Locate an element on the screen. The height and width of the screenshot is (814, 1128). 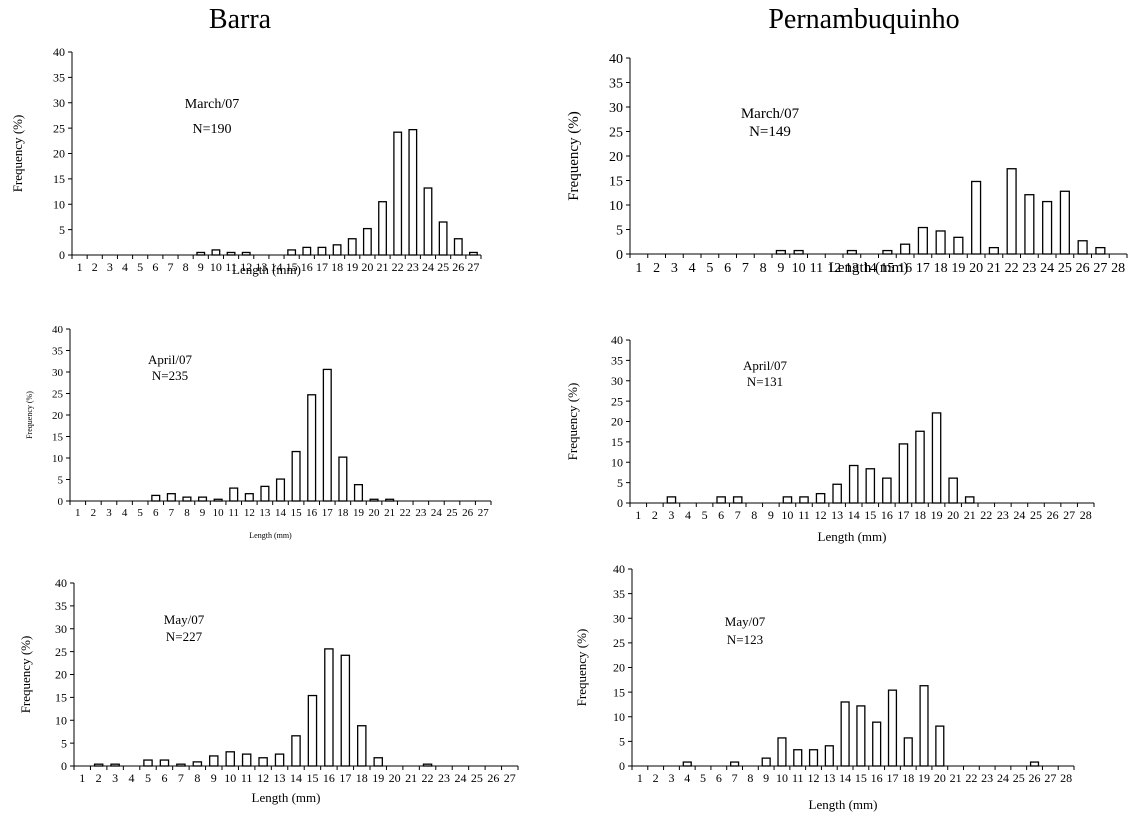
x-tick-label: 15 is located at coordinates (861, 778).